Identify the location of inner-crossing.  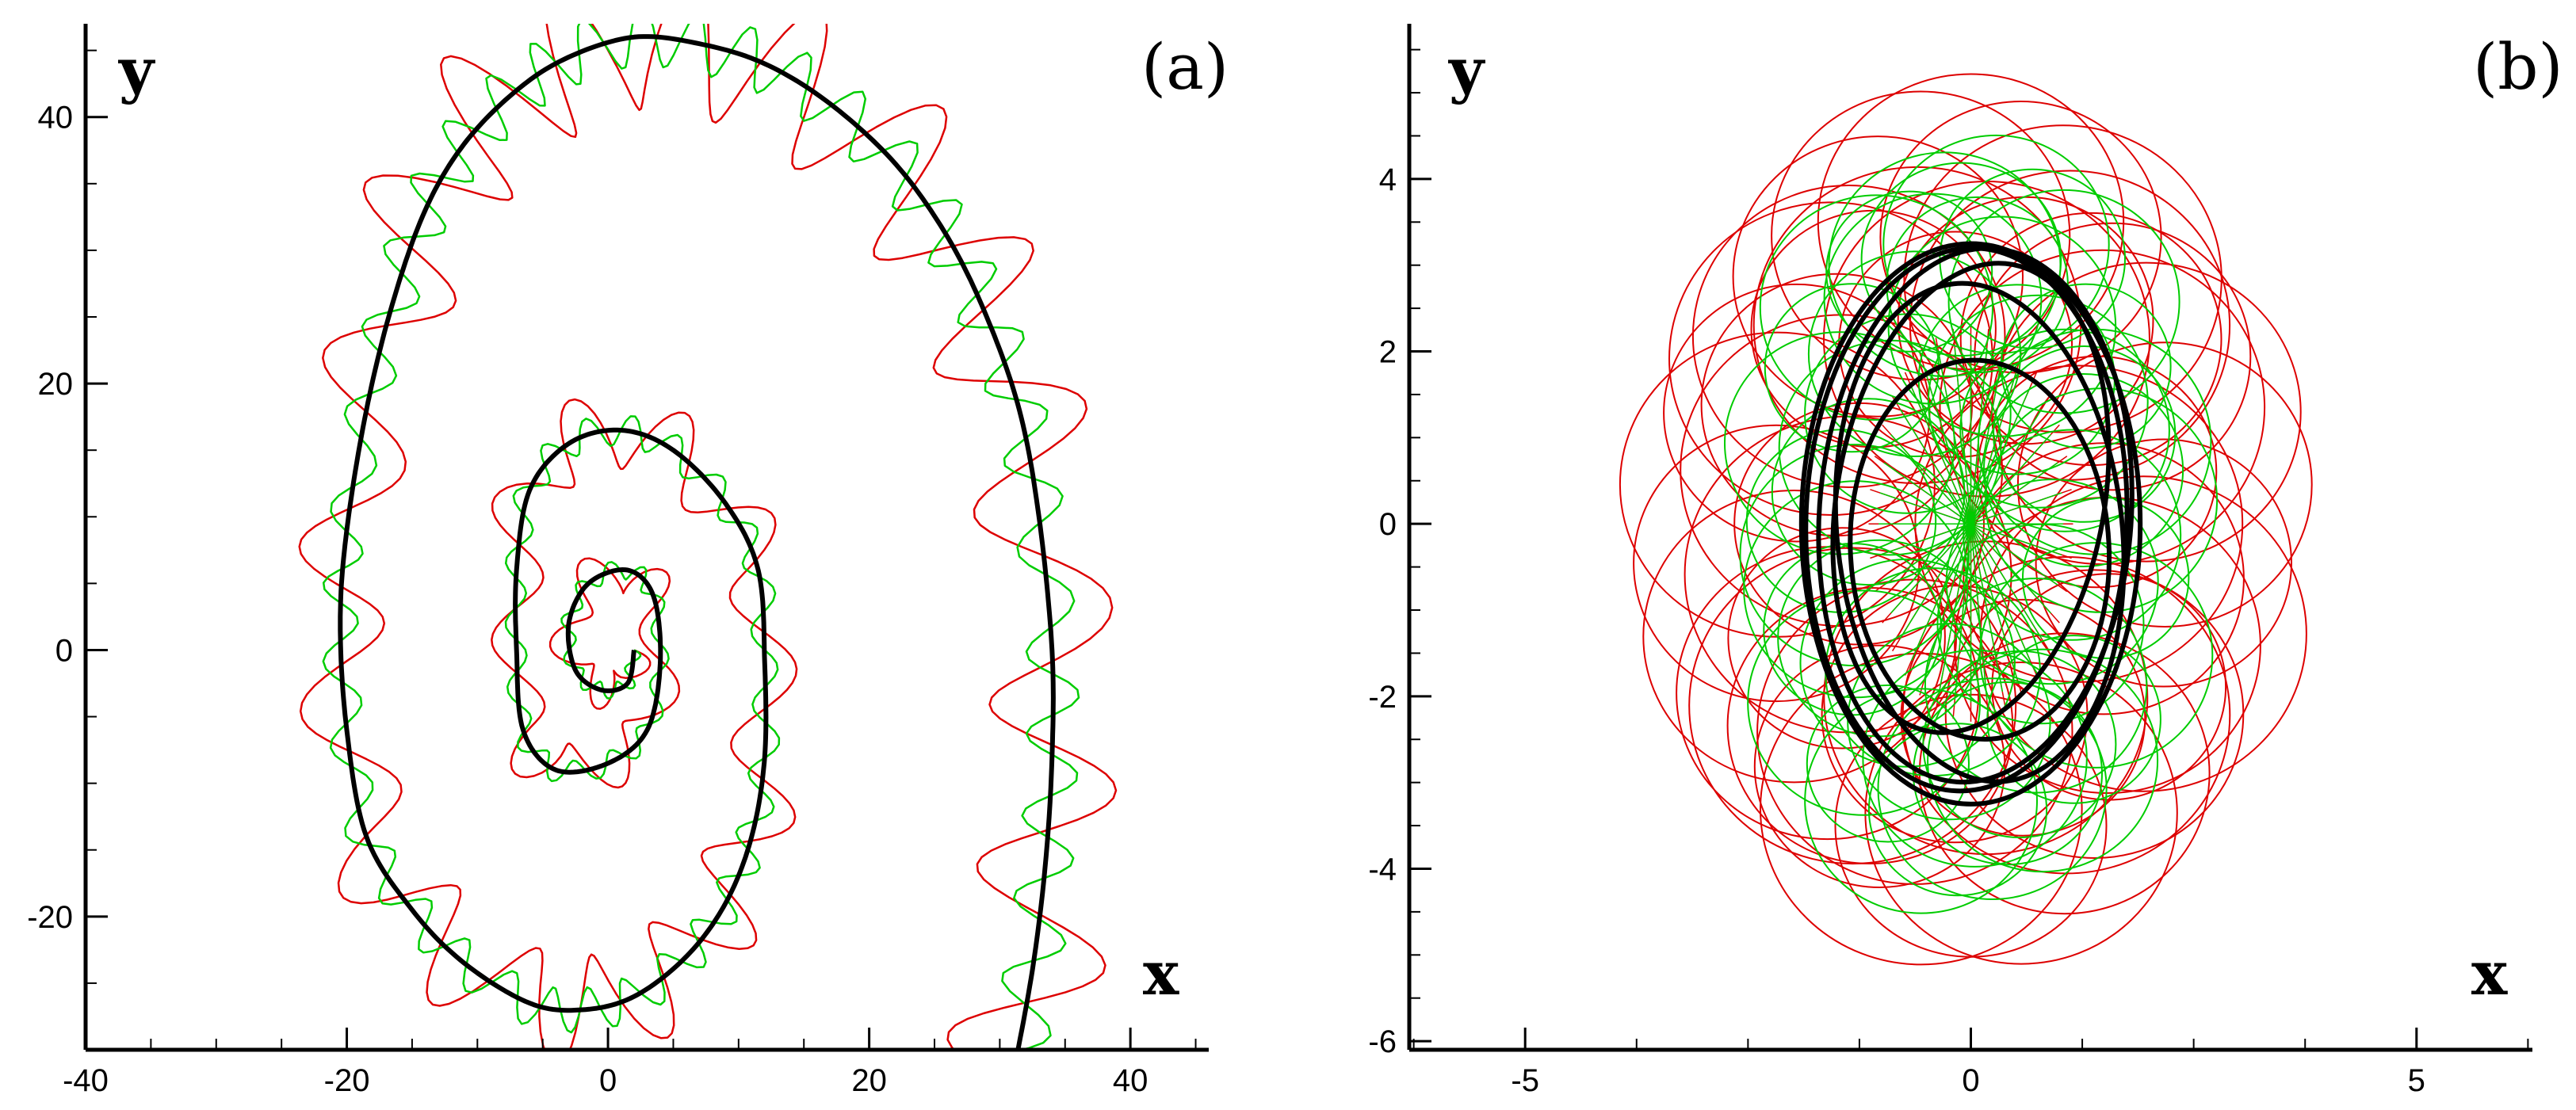
(1970, 524).